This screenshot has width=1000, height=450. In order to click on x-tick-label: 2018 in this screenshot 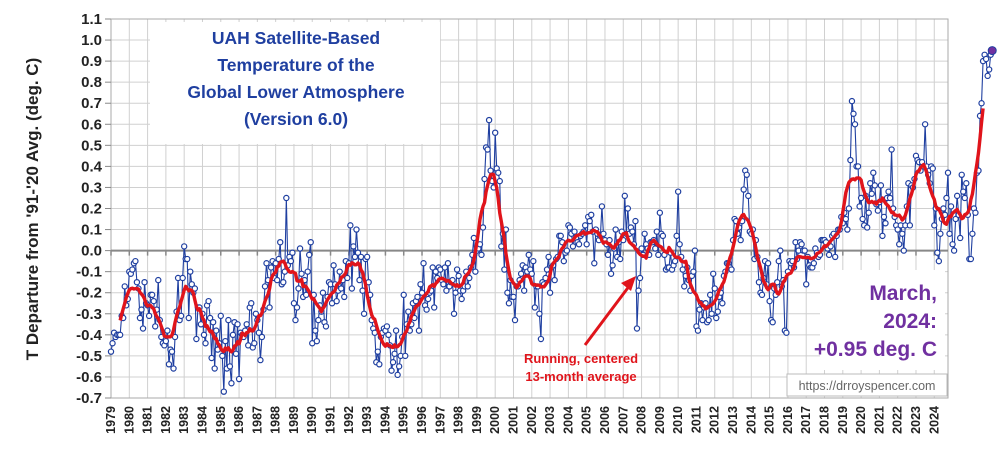, I will do `click(825, 420)`.